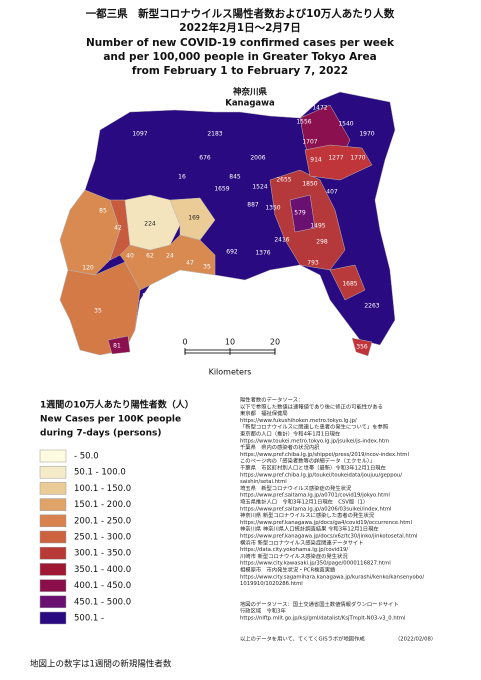 This screenshot has height=680, width=481. I want to click on region-count: 24, so click(170, 256).